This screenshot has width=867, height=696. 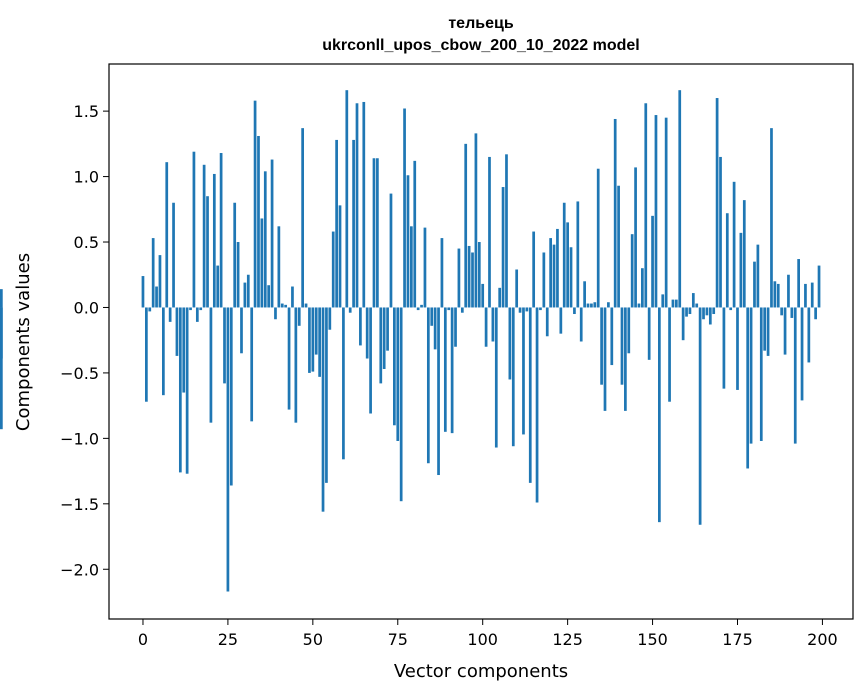 I want to click on x-axis-ticks: 0 25 50 75 100 125 150 175 200, so click(x=488, y=634).